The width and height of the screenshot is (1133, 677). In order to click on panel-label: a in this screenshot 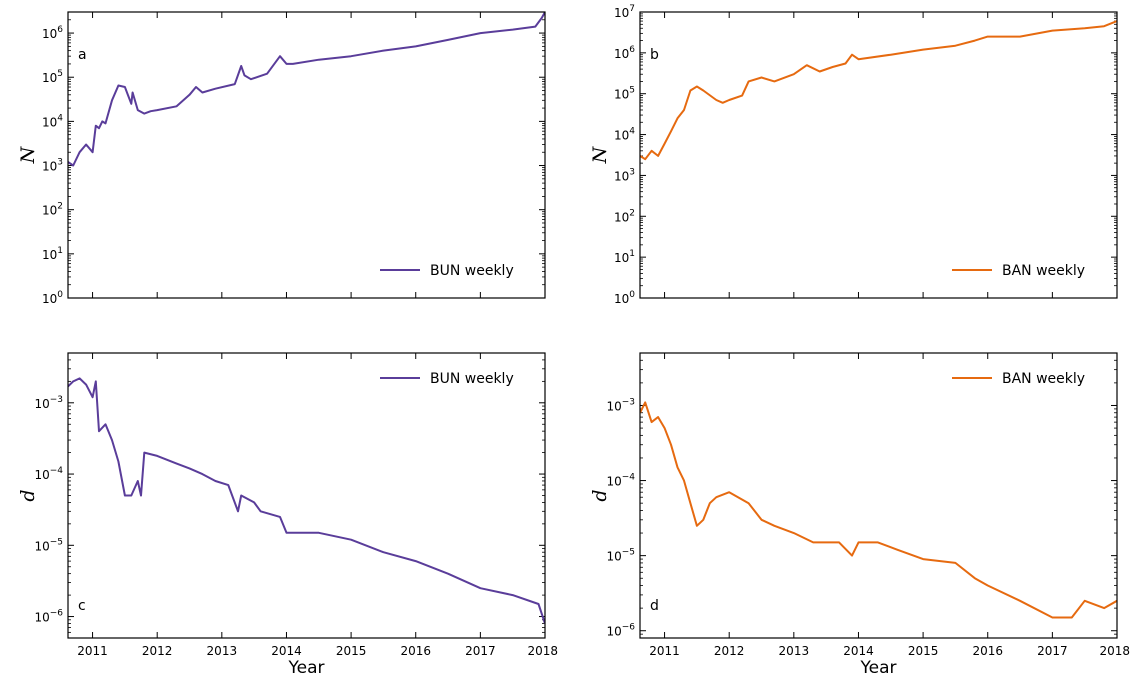, I will do `click(82, 55)`.